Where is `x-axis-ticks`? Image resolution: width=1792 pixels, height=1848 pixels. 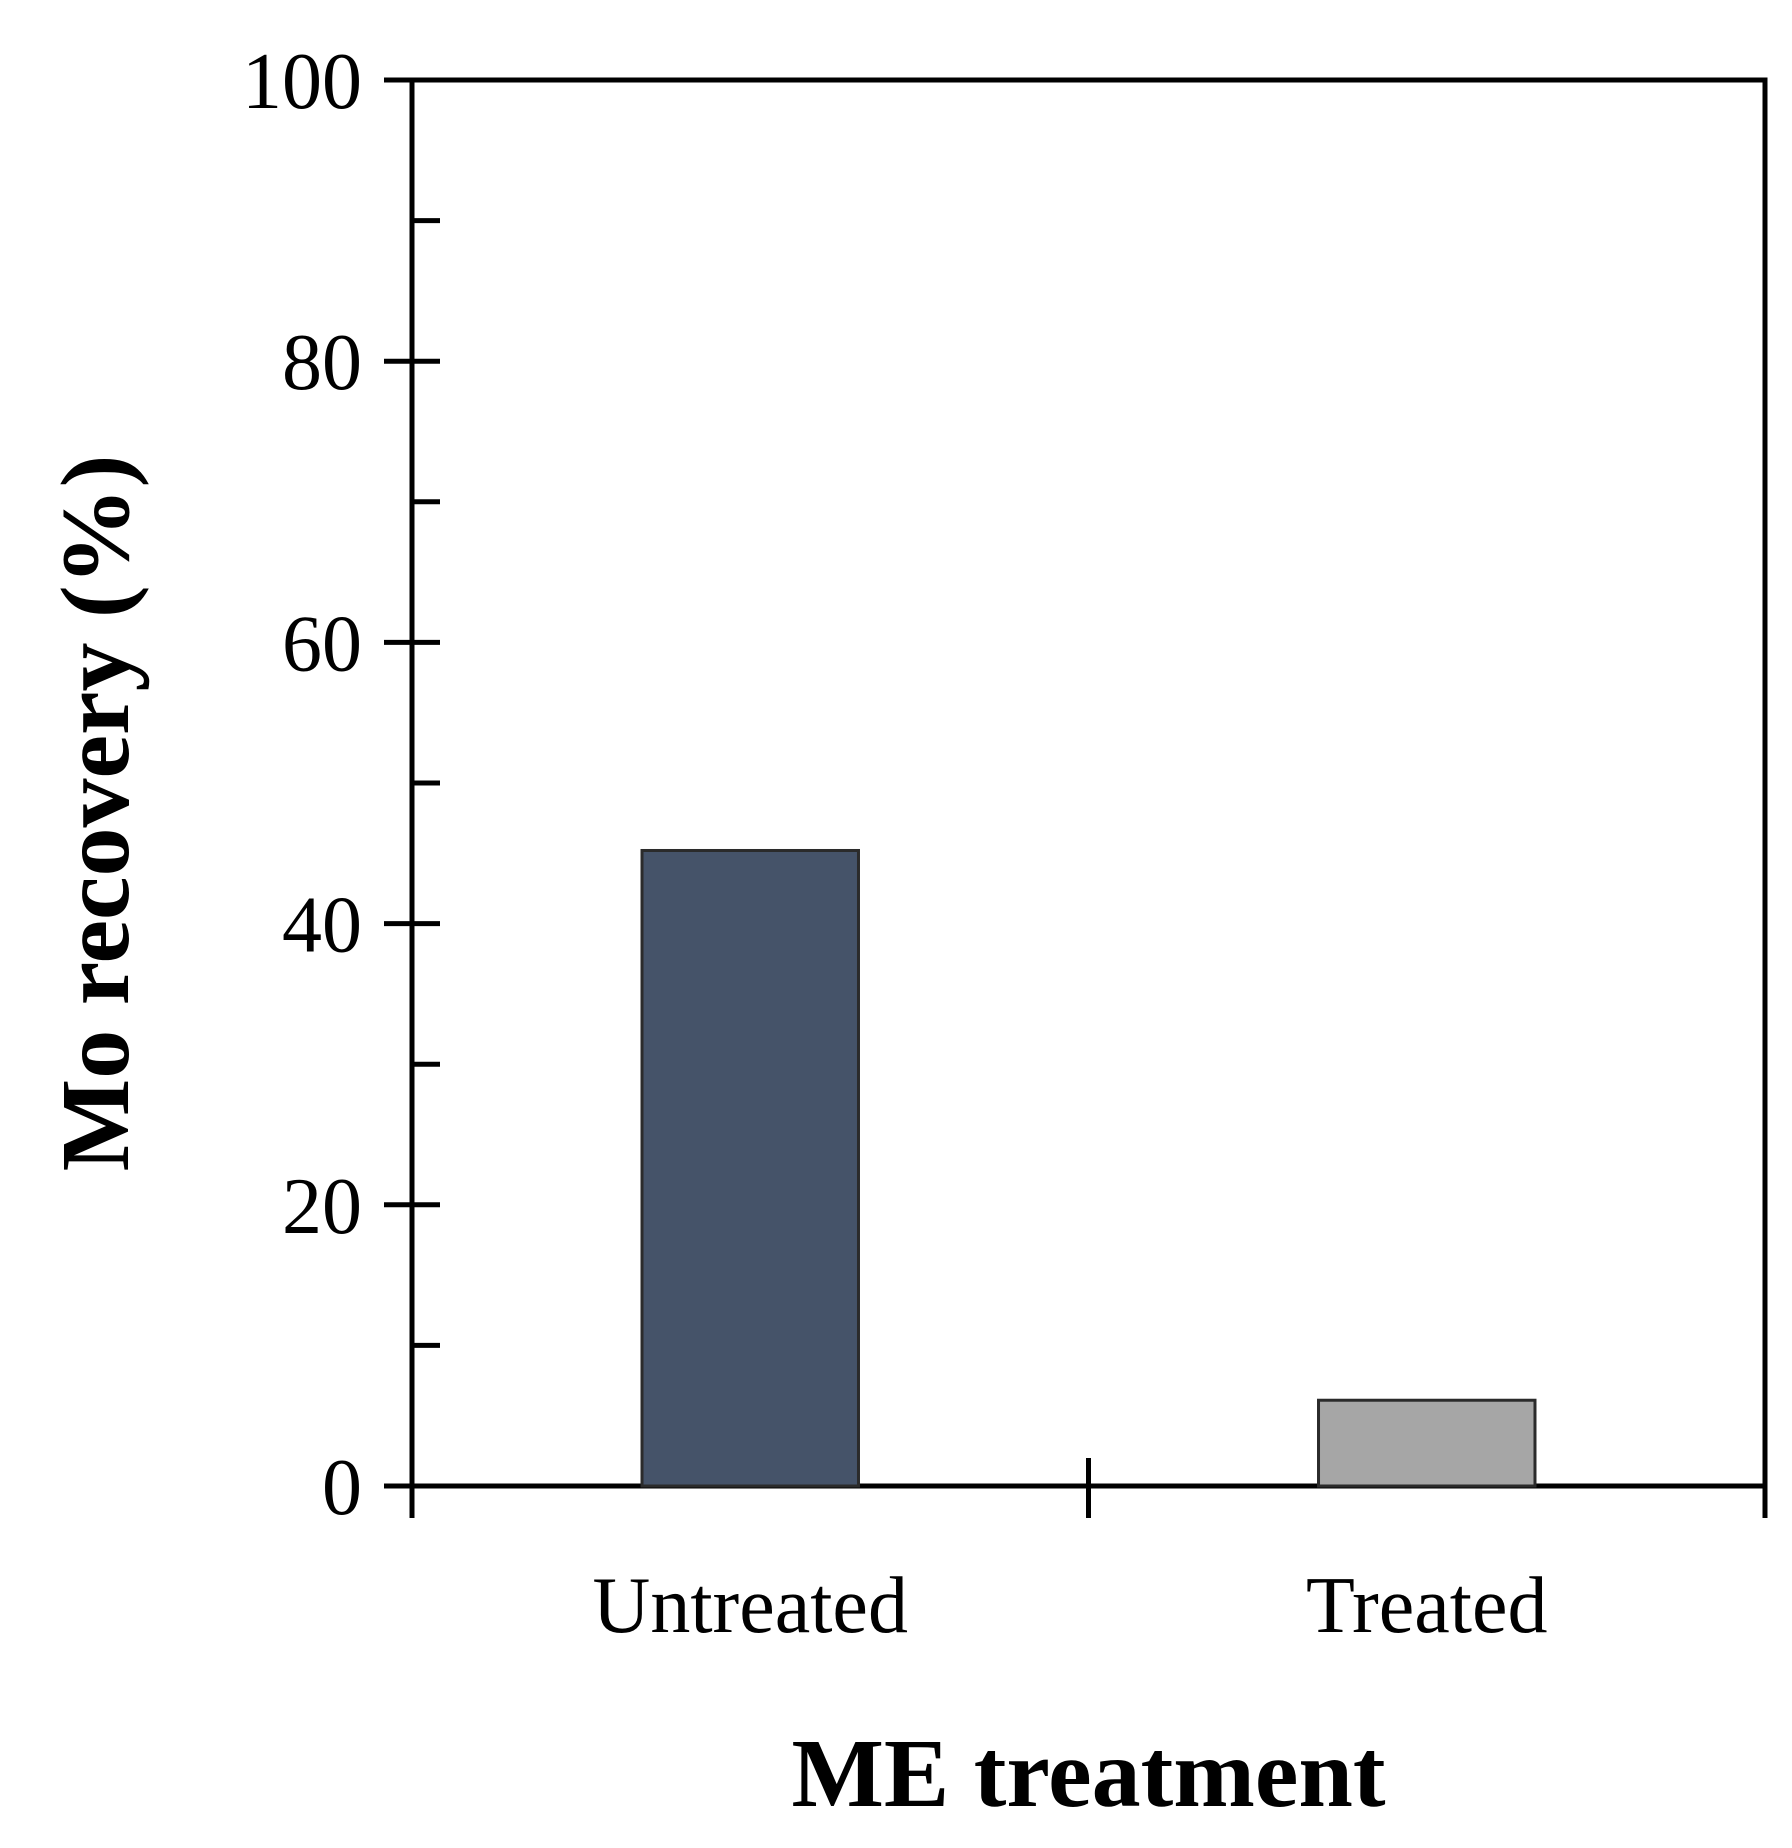
x-axis-ticks is located at coordinates (1088, 1488).